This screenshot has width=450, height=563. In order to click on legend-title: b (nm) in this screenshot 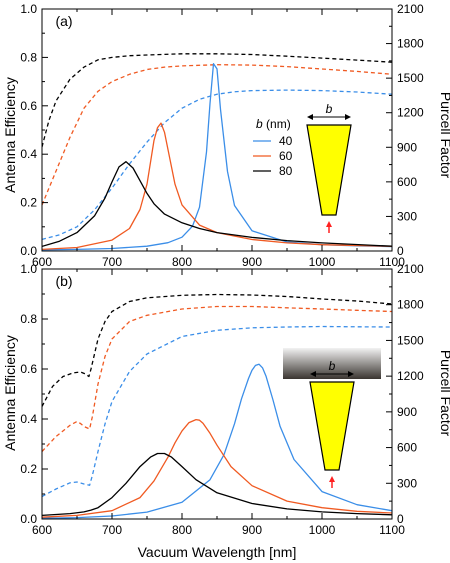, I will do `click(273, 124)`.